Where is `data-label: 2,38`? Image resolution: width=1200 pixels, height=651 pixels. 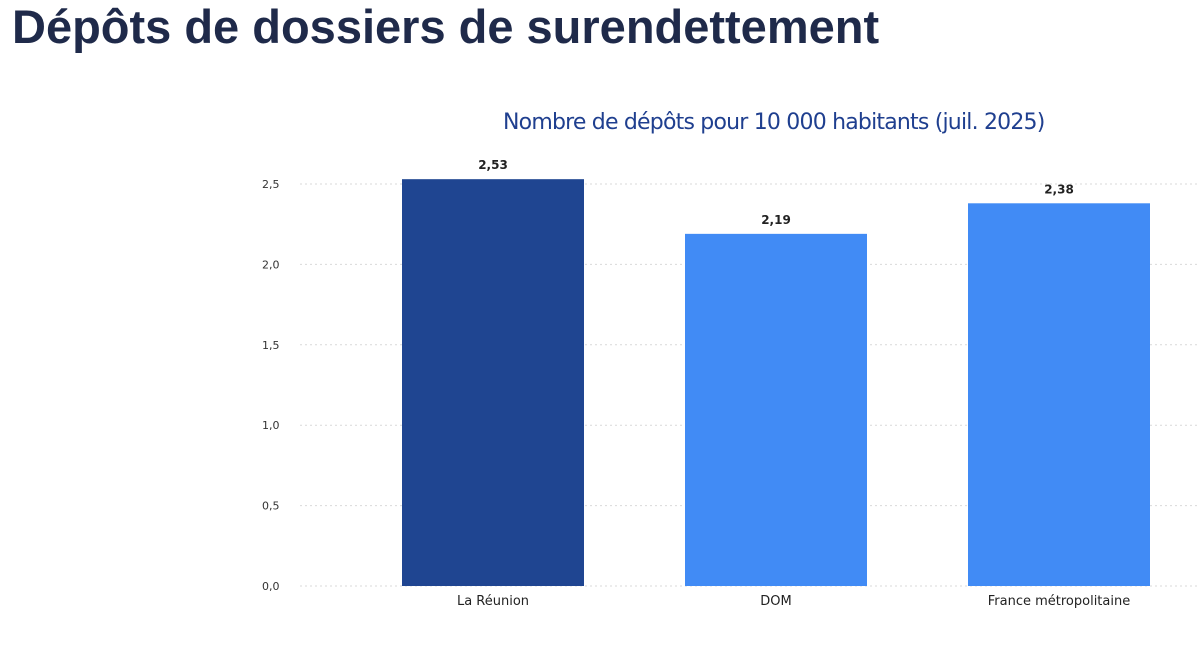 data-label: 2,38 is located at coordinates (1059, 189).